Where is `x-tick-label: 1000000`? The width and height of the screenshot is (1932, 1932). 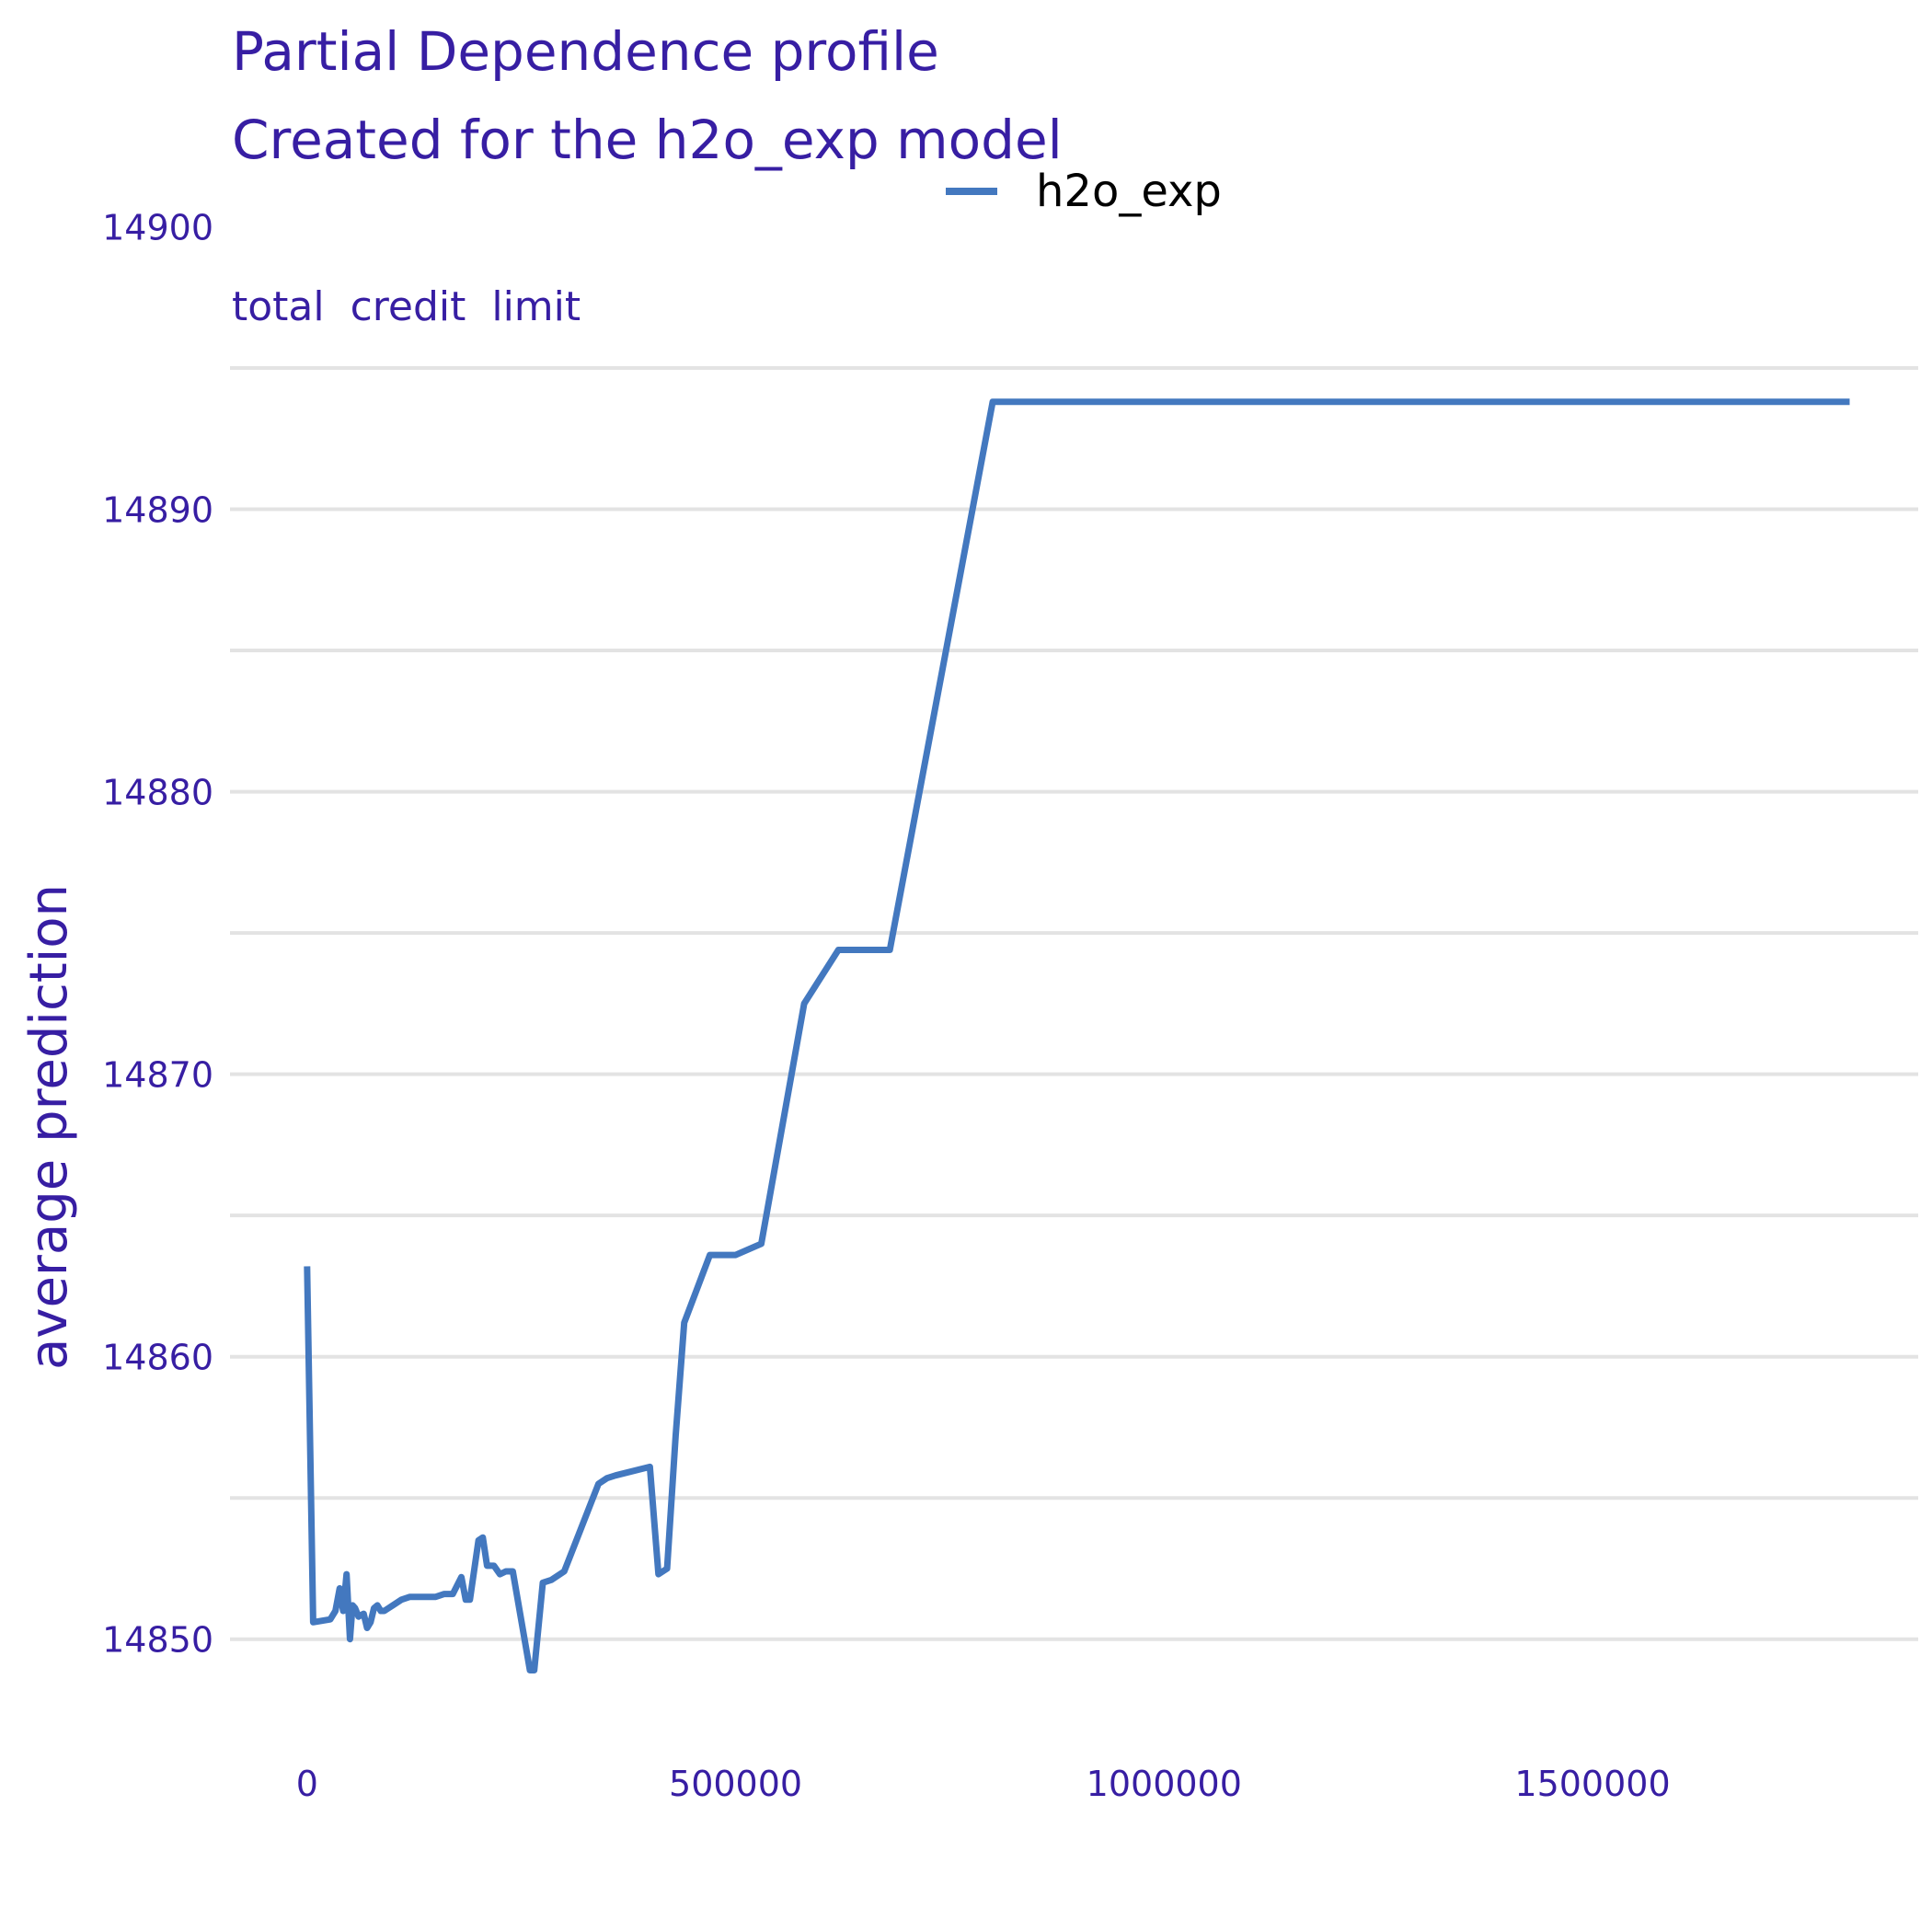 x-tick-label: 1000000 is located at coordinates (1164, 1784).